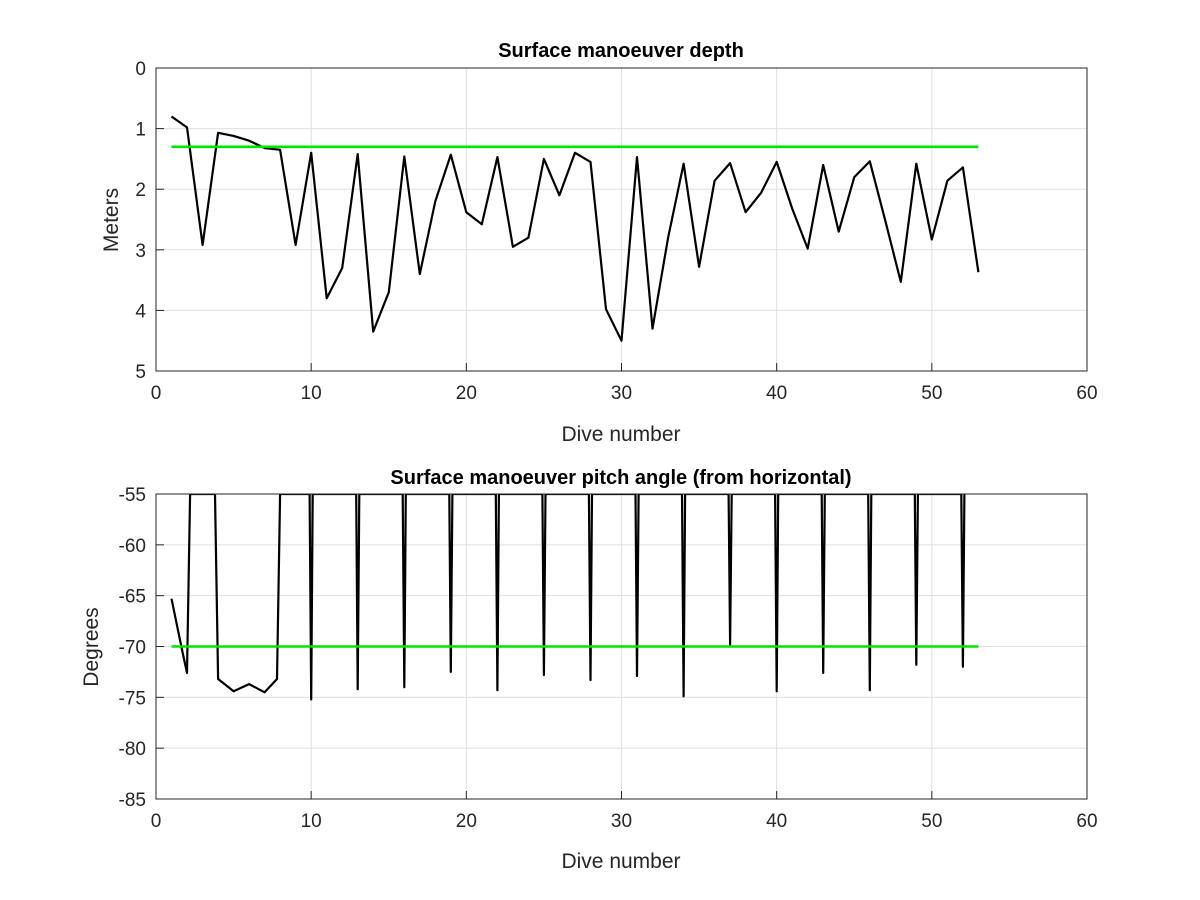  Describe the element at coordinates (132, 800) in the screenshot. I see `pitch-y-tick-label: -85` at that location.